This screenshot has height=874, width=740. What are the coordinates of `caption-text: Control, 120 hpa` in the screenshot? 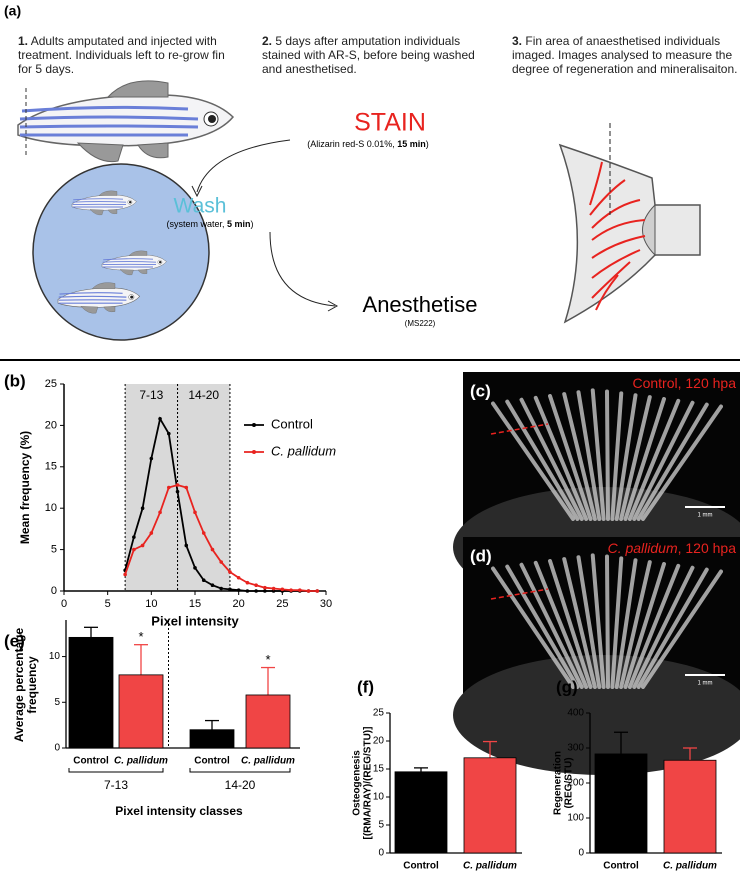 It's located at (684, 383).